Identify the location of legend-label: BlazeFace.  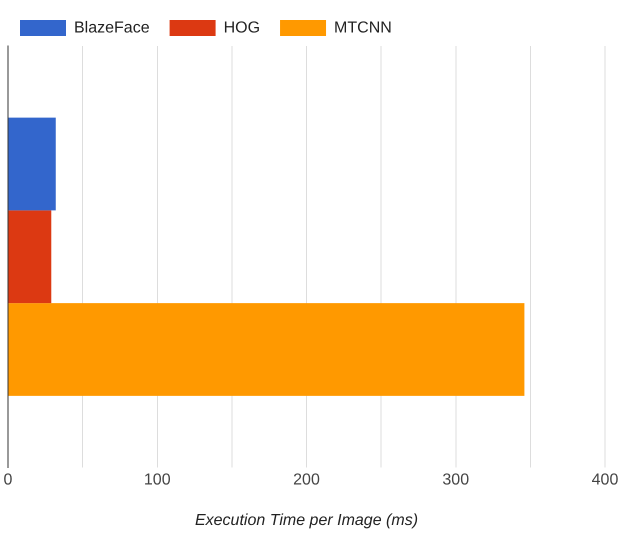
(112, 27).